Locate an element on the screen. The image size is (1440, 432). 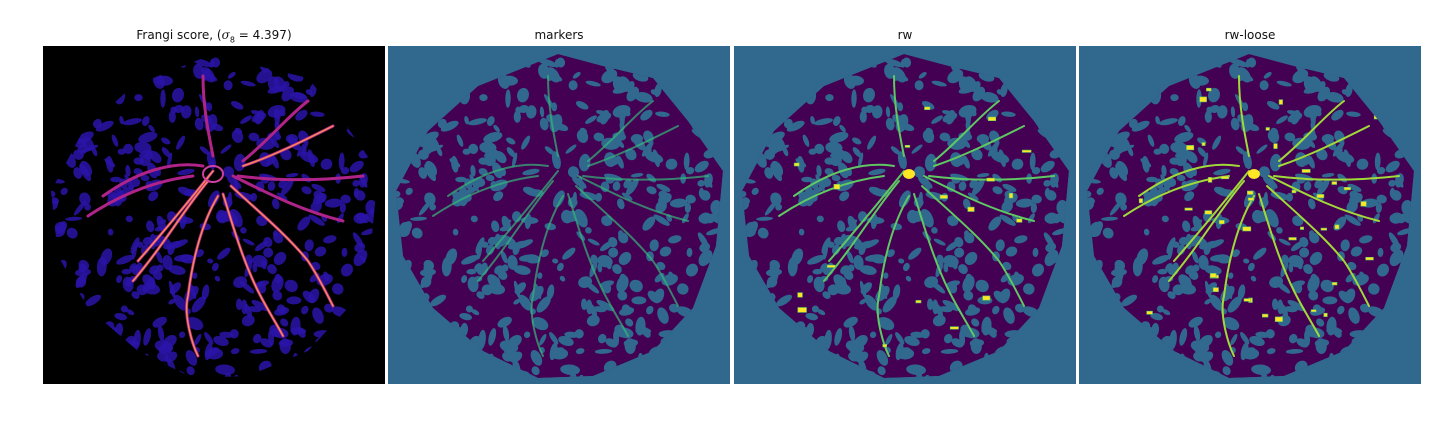
title-prefix: Frangi score, ( is located at coordinates (179, 35).